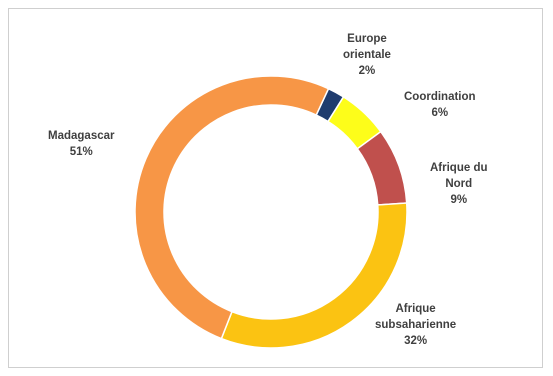  What do you see at coordinates (81, 144) in the screenshot?
I see `label-madagascar: Madagascar 51%` at bounding box center [81, 144].